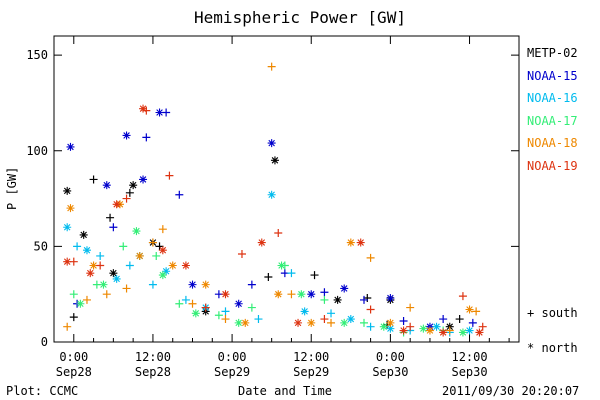 This screenshot has height=400, width=600. What do you see at coordinates (285, 391) in the screenshot?
I see `x-axis-label: Date and Time` at bounding box center [285, 391].